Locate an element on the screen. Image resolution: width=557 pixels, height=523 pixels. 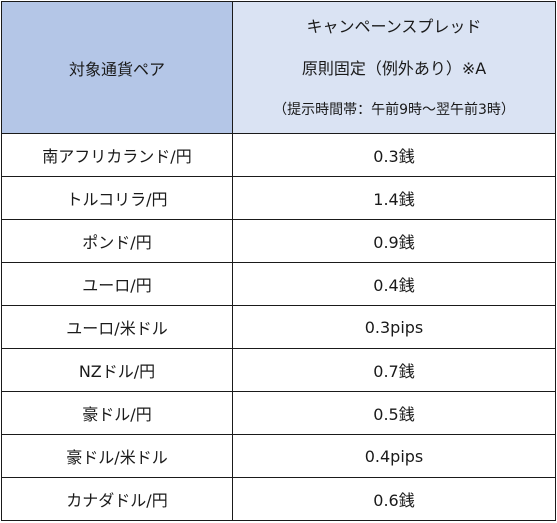
spread-cell: 0.4銭 is located at coordinates (394, 284).